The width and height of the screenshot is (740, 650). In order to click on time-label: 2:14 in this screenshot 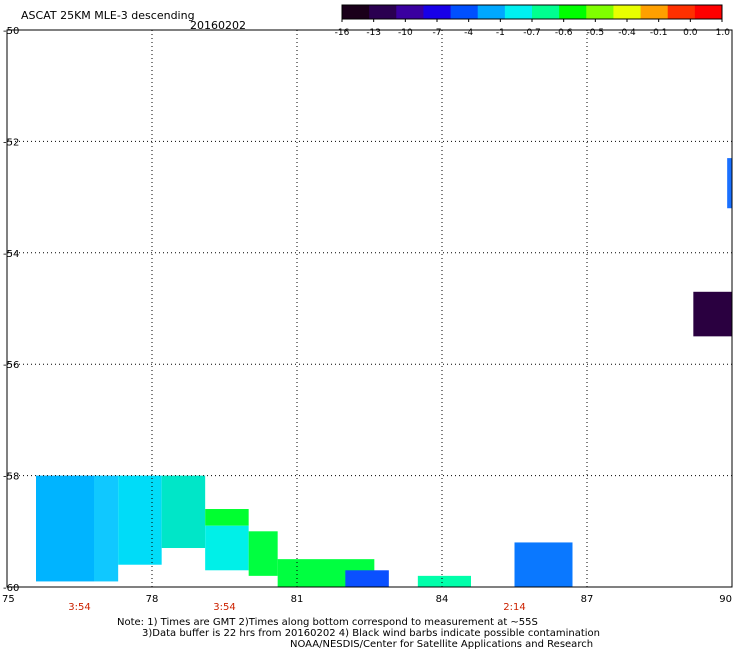, I will do `click(514, 607)`.